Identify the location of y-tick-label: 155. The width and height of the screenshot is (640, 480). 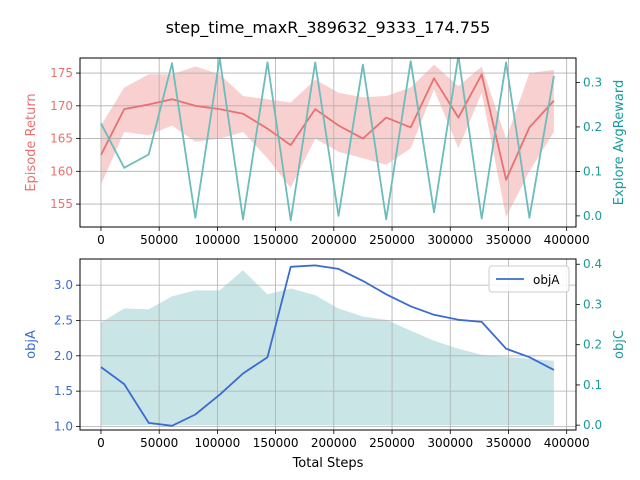
(61, 204).